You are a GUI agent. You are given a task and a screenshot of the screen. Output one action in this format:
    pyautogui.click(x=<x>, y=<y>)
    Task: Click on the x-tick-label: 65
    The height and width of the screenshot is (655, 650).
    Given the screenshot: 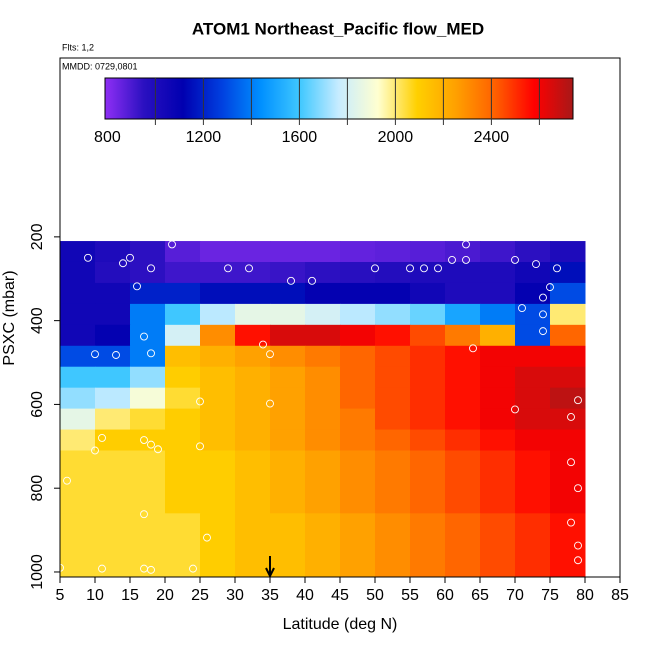 What is the action you would take?
    pyautogui.click(x=480, y=595)
    